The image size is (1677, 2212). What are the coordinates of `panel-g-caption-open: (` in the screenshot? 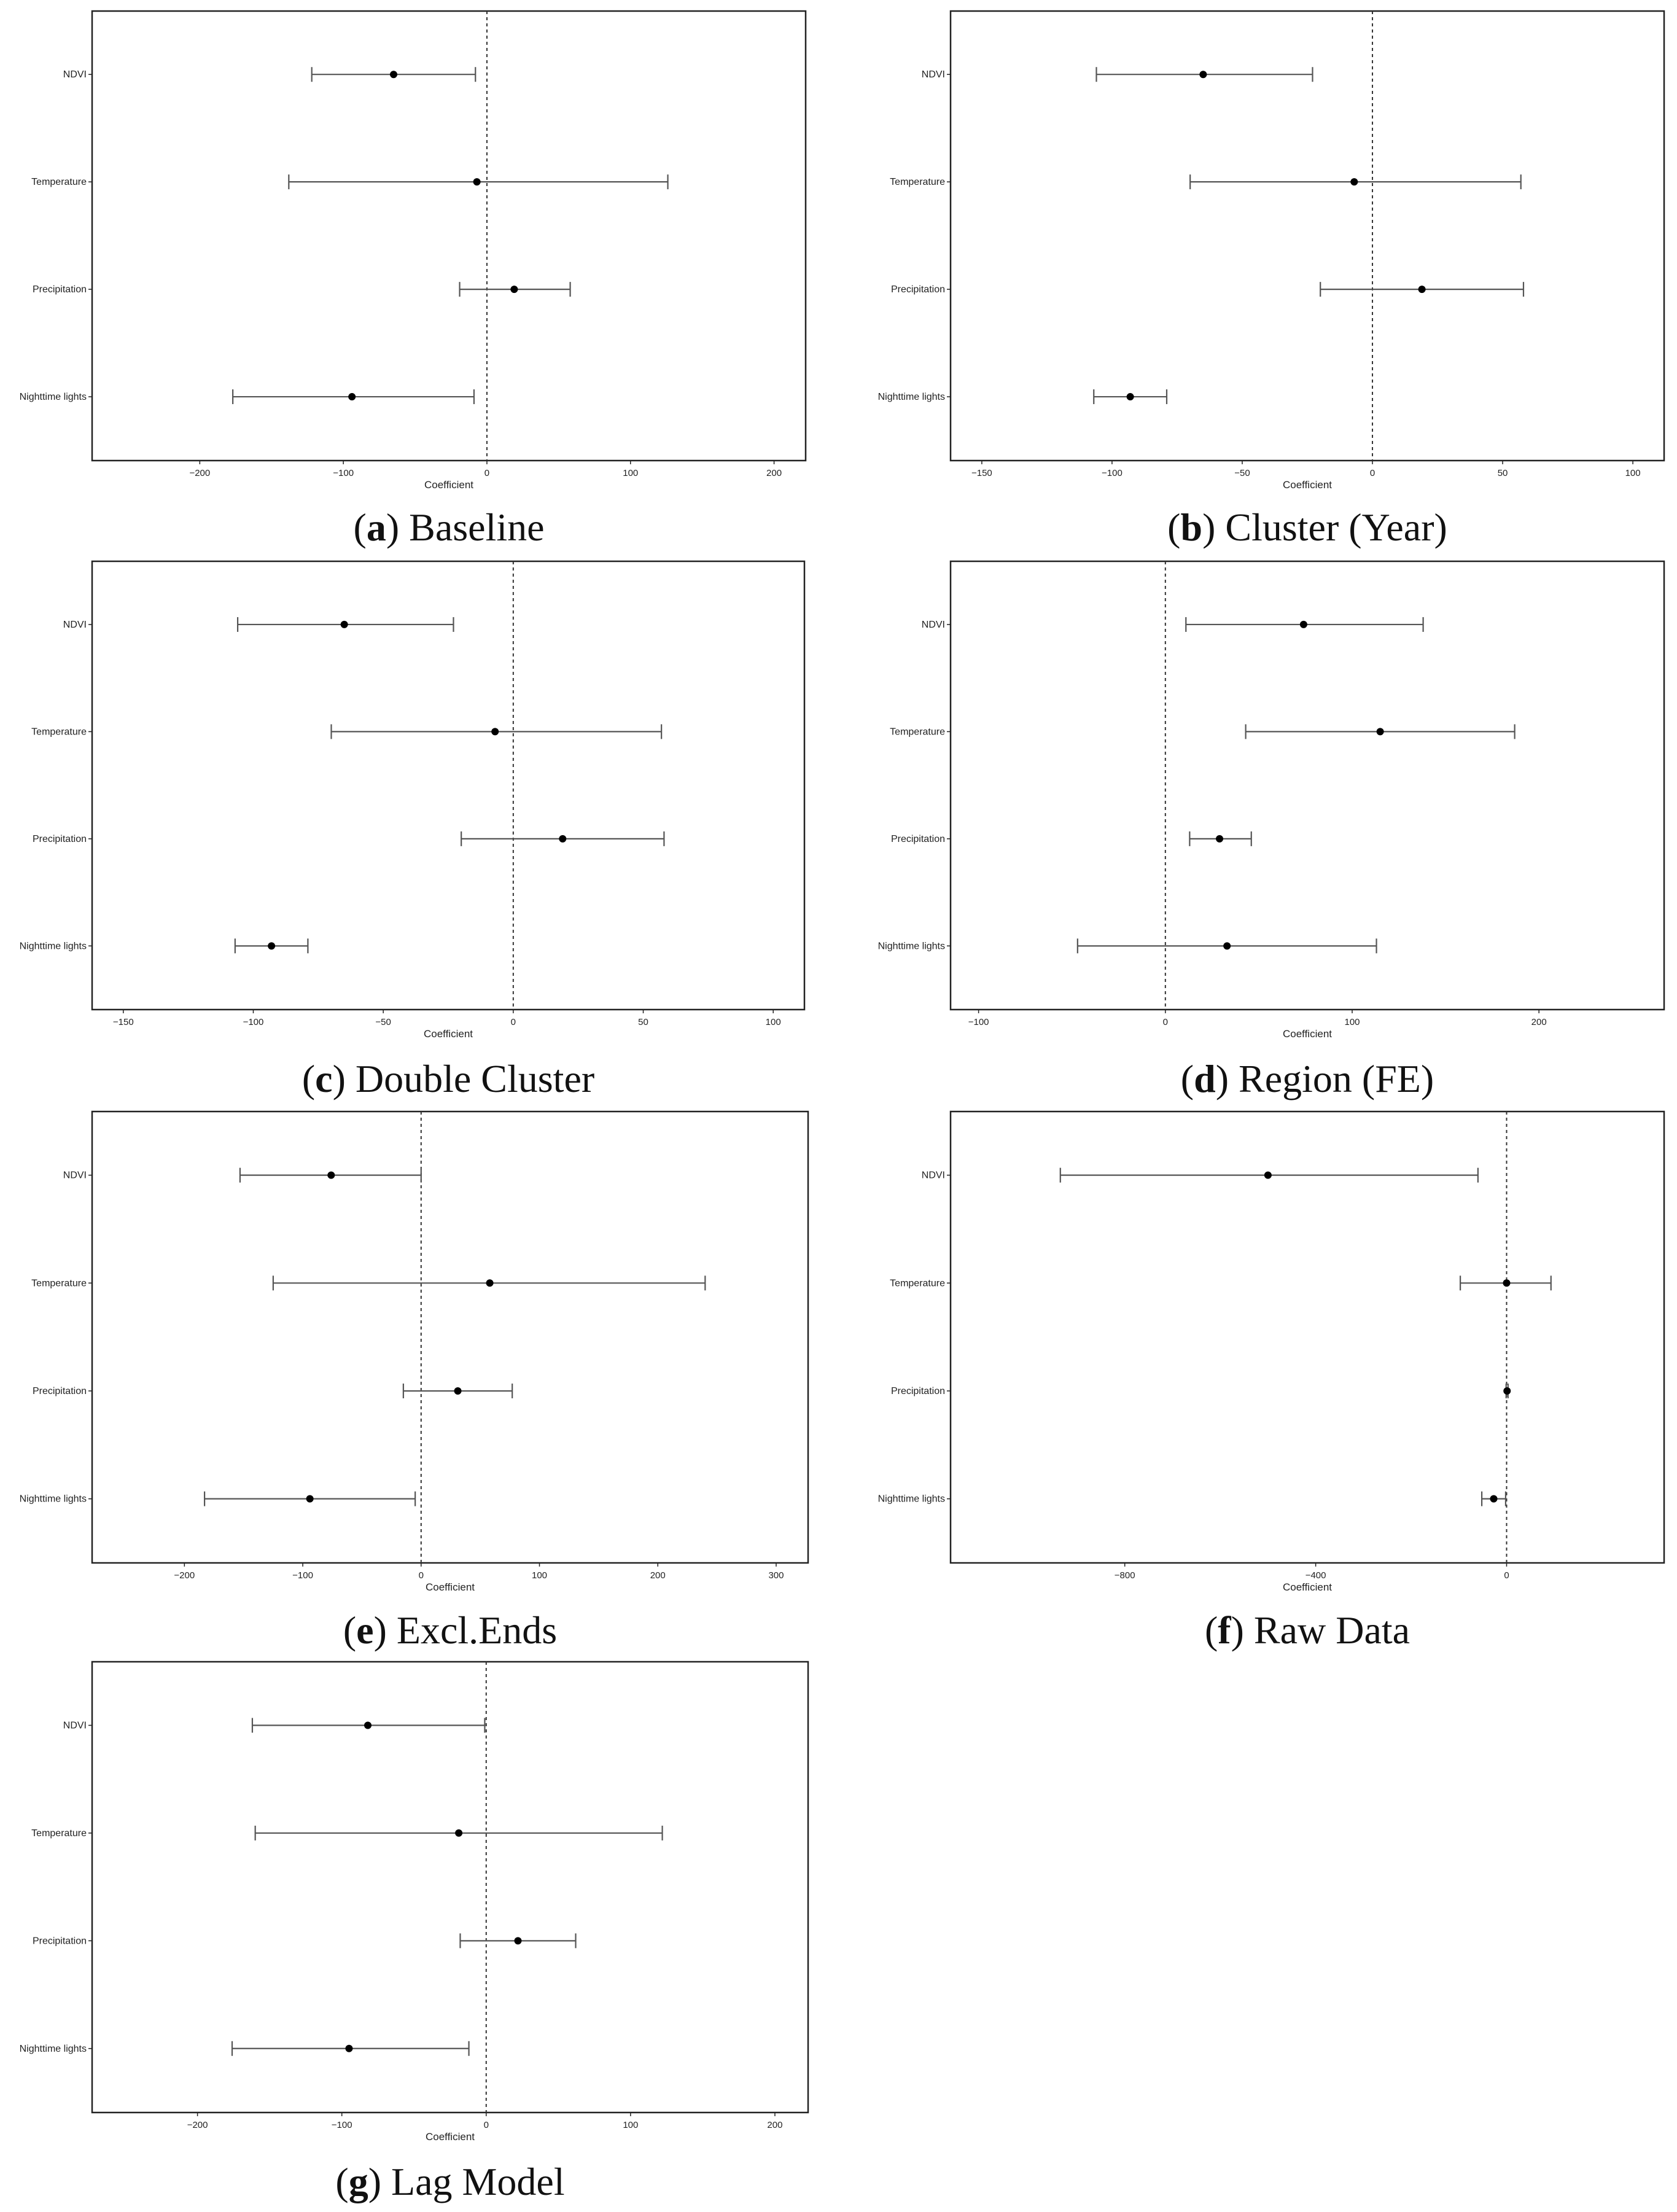 It's located at (341, 2181).